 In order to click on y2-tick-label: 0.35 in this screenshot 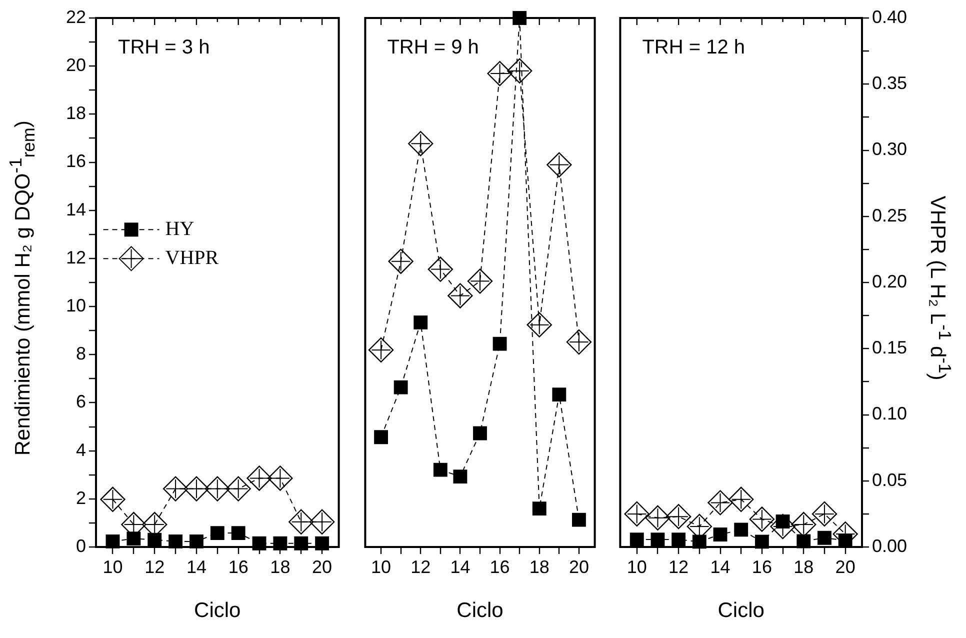, I will do `click(890, 83)`.